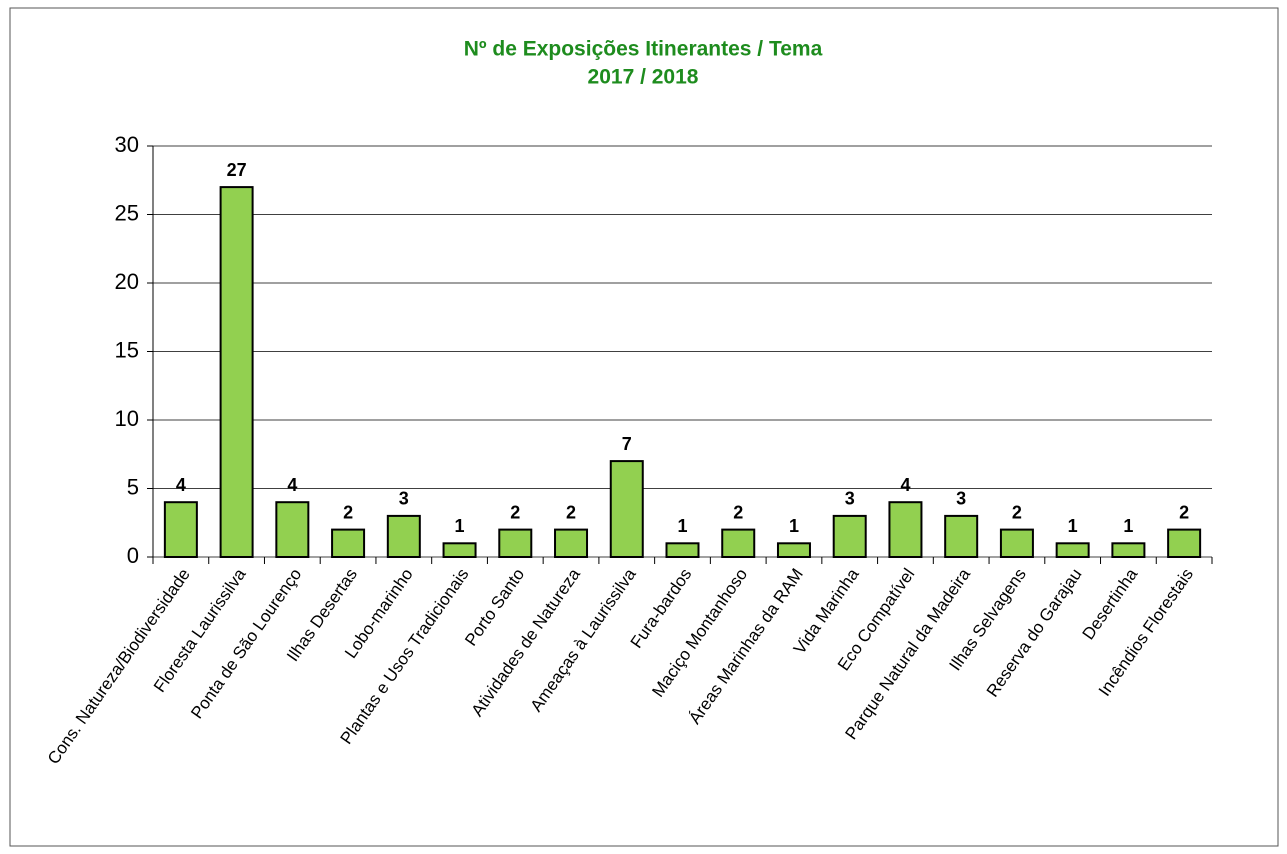  What do you see at coordinates (127, 281) in the screenshot?
I see `y-tick-label: 20` at bounding box center [127, 281].